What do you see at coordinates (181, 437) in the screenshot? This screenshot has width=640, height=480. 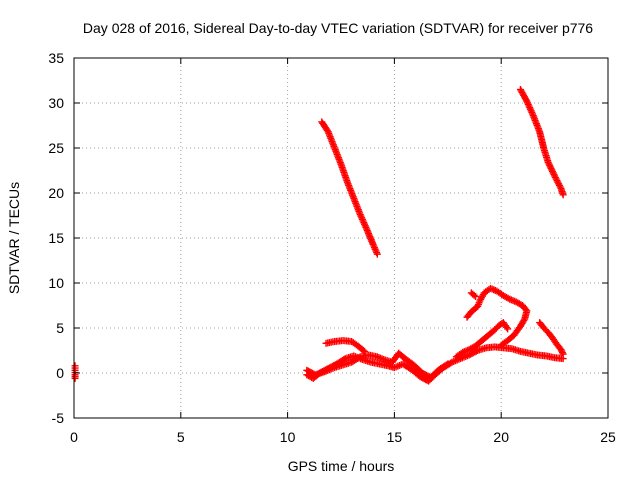 I see `x-tick-label: 5` at bounding box center [181, 437].